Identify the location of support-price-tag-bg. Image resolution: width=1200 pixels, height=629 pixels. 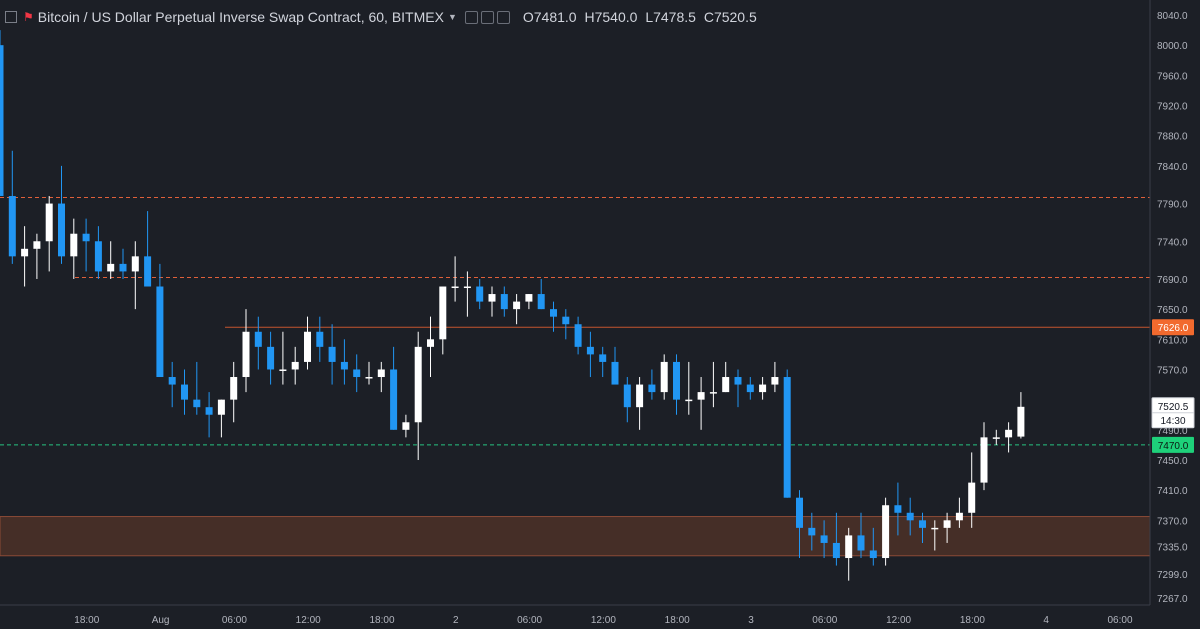
(1173, 444).